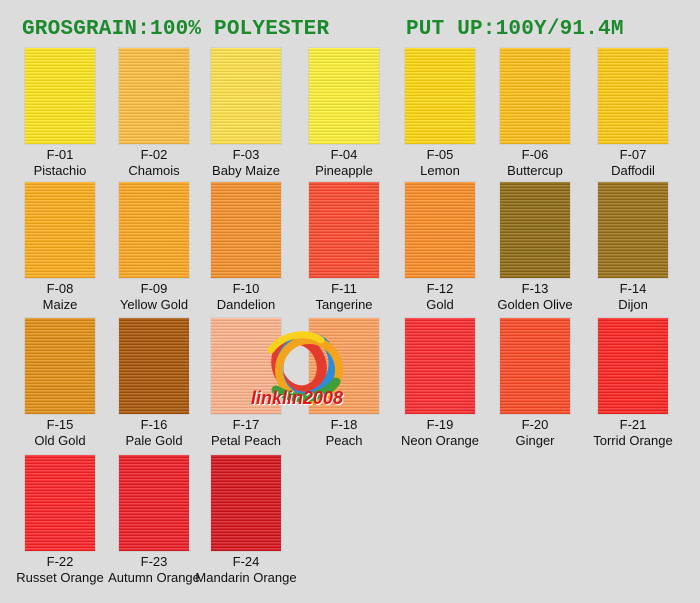 This screenshot has height=603, width=700. What do you see at coordinates (154, 288) in the screenshot?
I see `swatch-code: F-09` at bounding box center [154, 288].